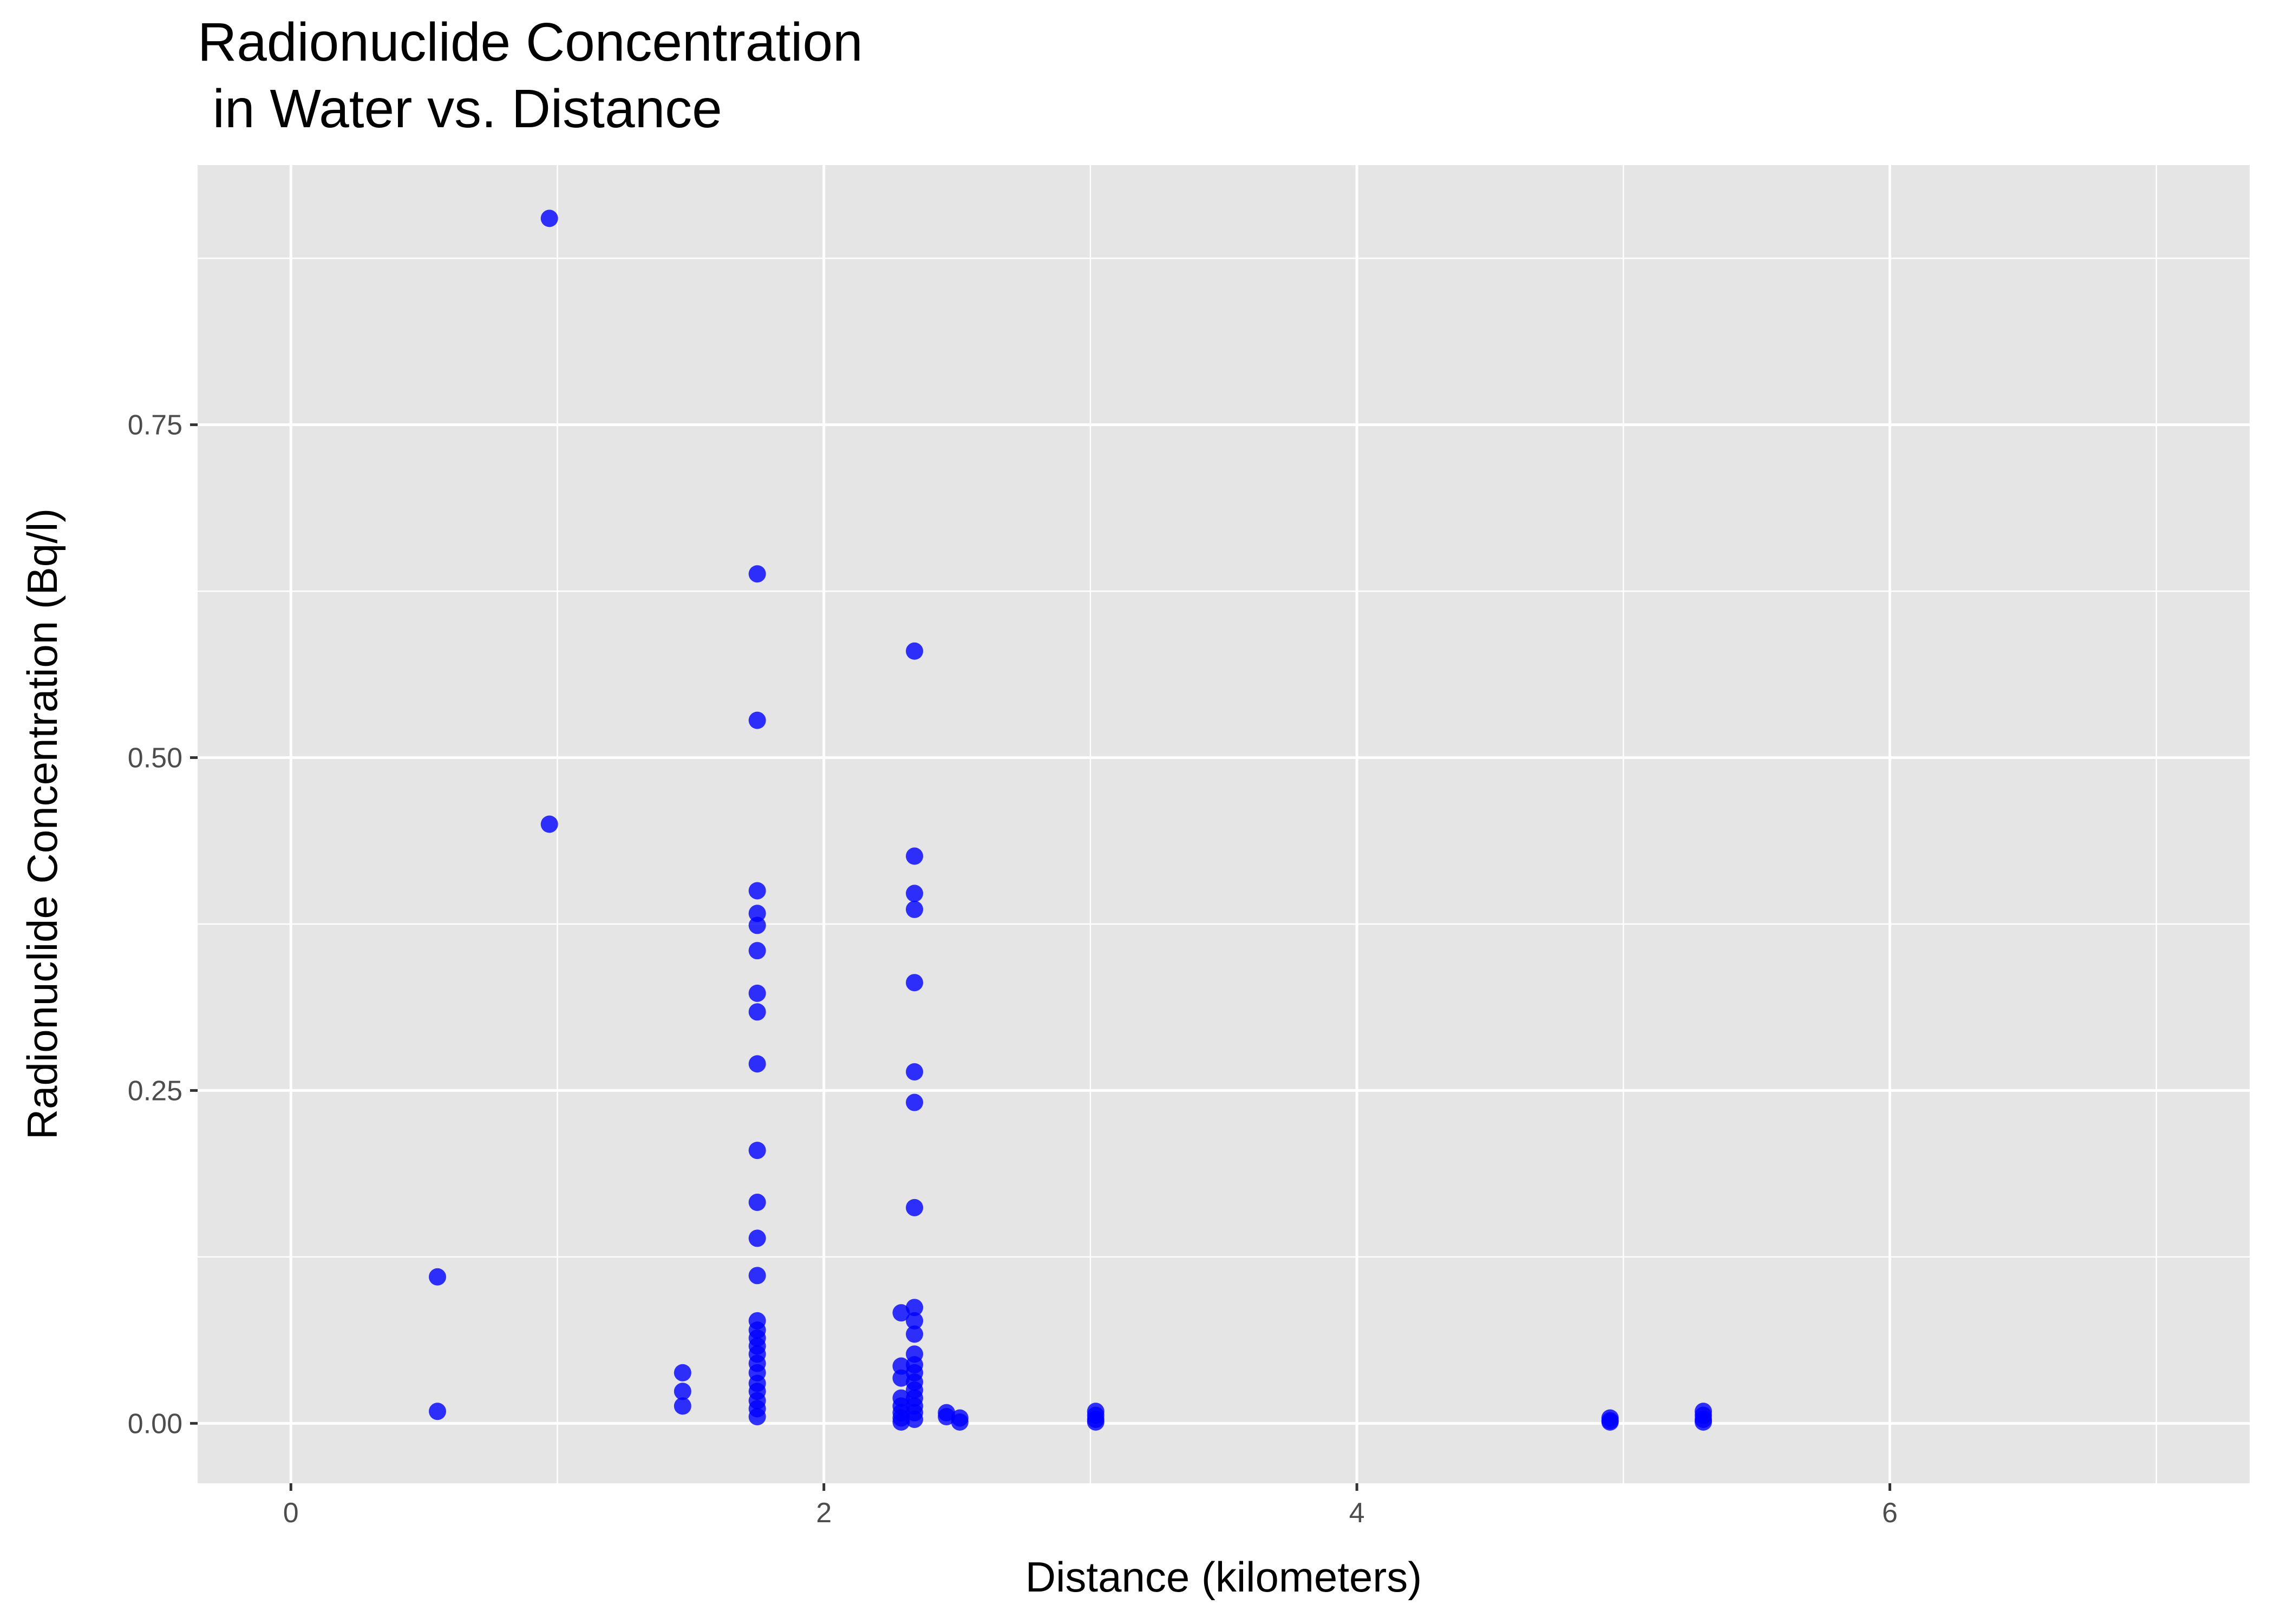  I want to click on x-axis-title: Distance (kilometers), so click(1224, 1577).